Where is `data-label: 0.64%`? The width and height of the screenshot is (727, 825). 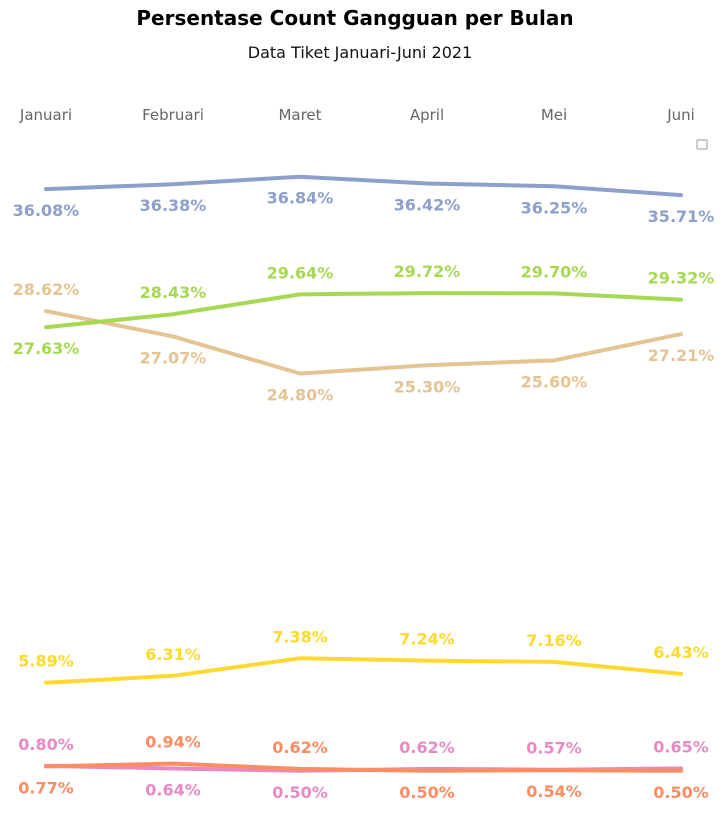
data-label: 0.64% is located at coordinates (173, 790).